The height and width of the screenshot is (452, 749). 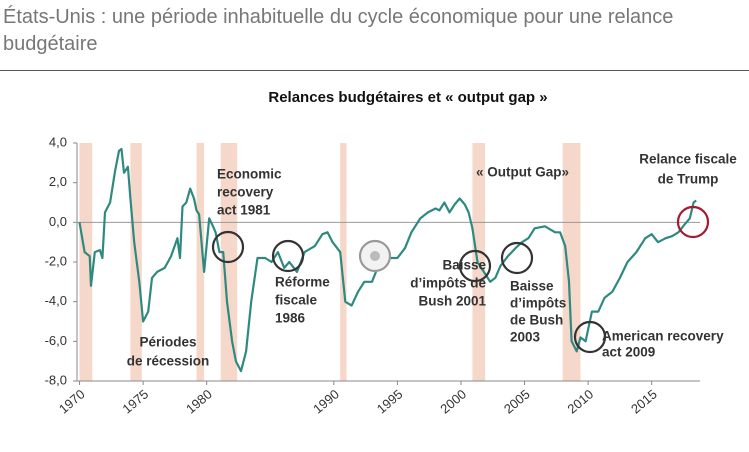 What do you see at coordinates (453, 401) in the screenshot?
I see `x-tick-label: 2000` at bounding box center [453, 401].